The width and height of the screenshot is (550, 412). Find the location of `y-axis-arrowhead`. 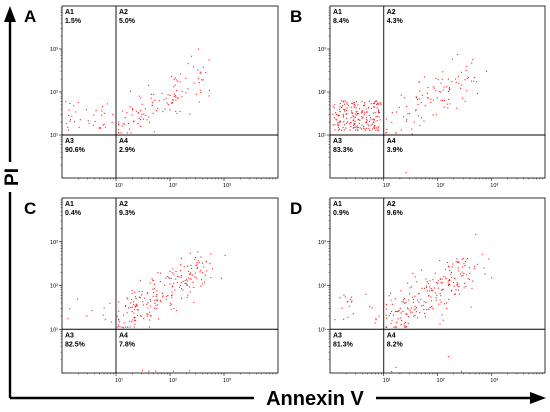

y-axis-arrowhead is located at coordinates (10, 14).